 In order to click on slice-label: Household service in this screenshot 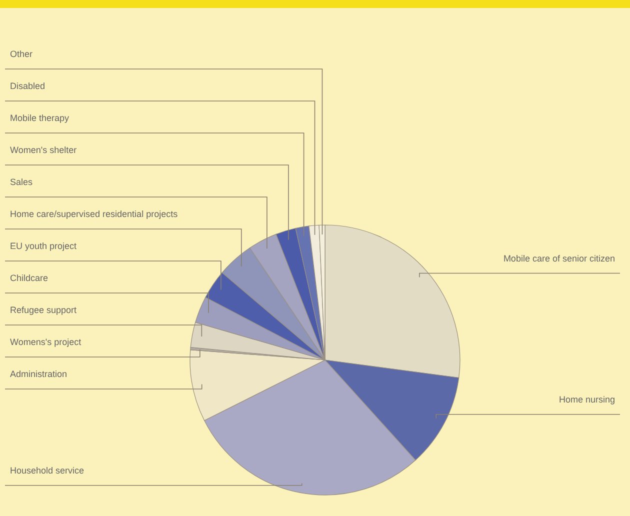, I will do `click(47, 470)`.